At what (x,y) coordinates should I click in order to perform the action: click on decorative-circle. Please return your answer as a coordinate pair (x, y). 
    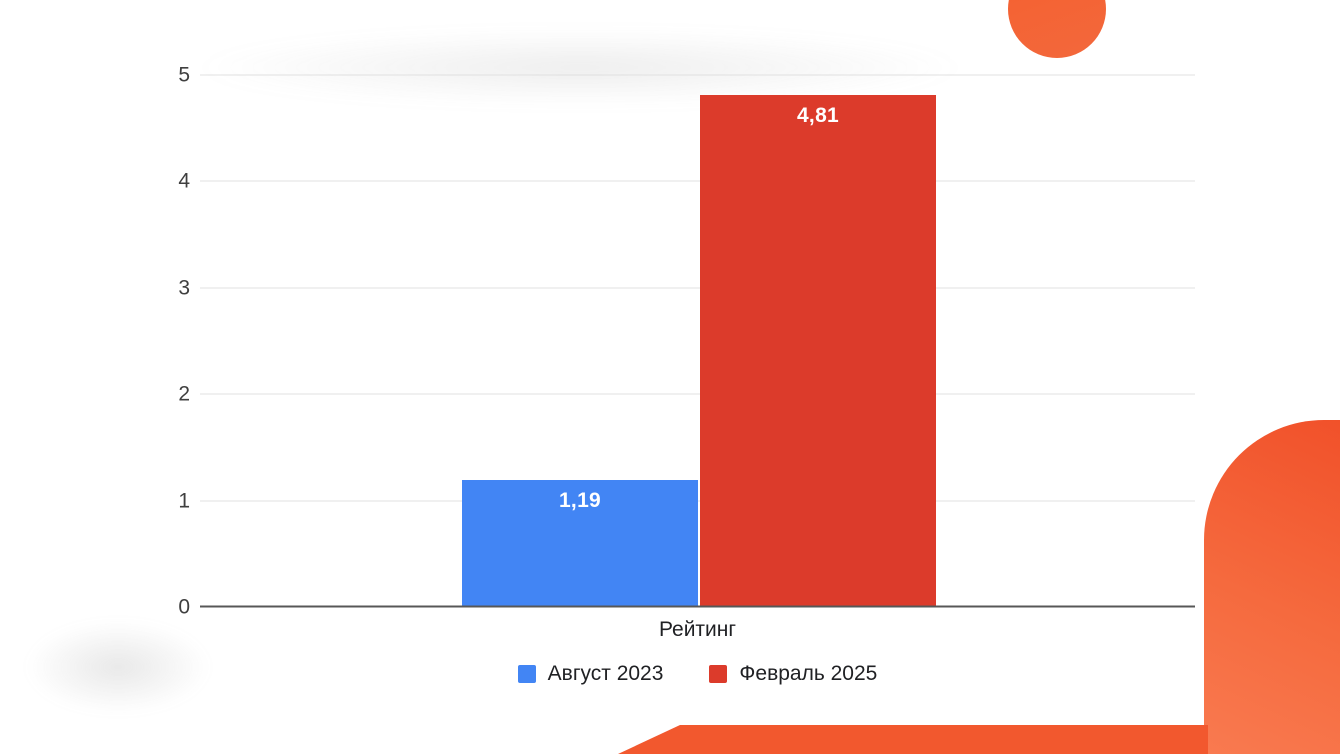
    Looking at the image, I should click on (1057, 29).